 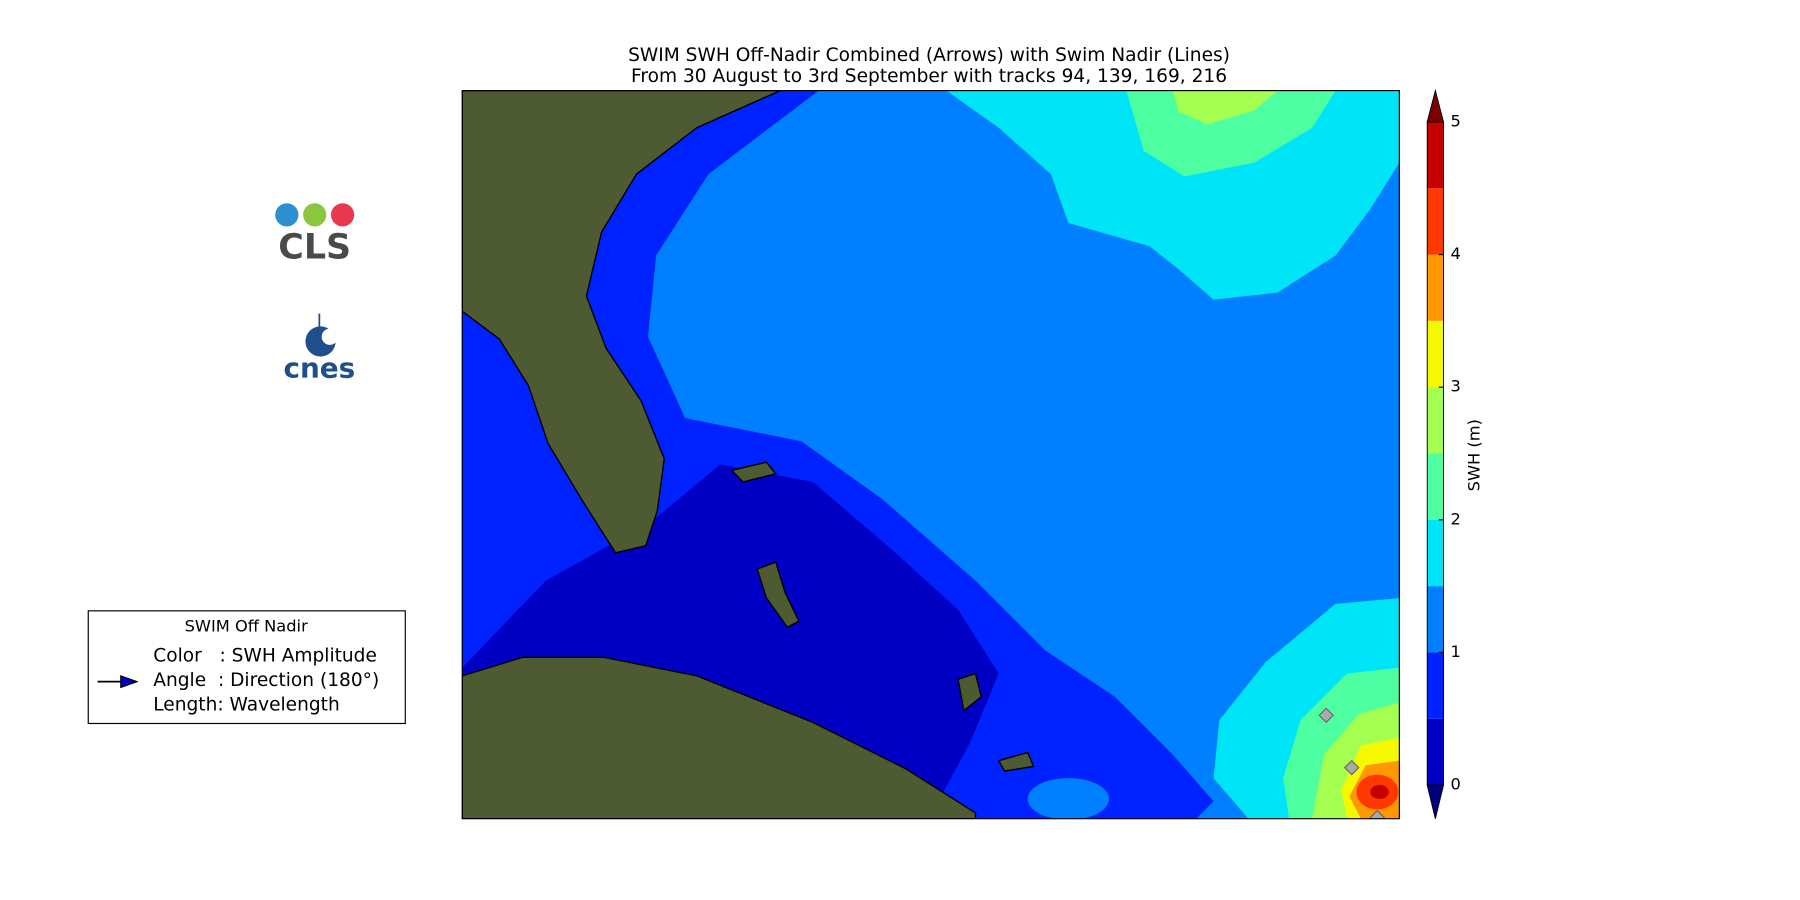 I want to click on track-markers, so click(x=1352, y=763).